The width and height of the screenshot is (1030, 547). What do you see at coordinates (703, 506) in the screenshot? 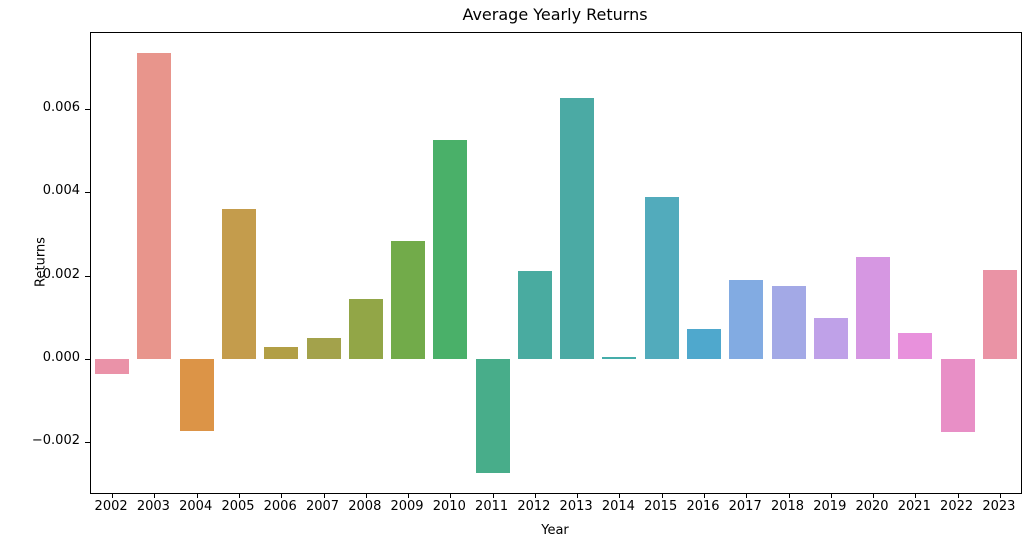
I see `x-tick-label-2016: 2016` at bounding box center [703, 506].